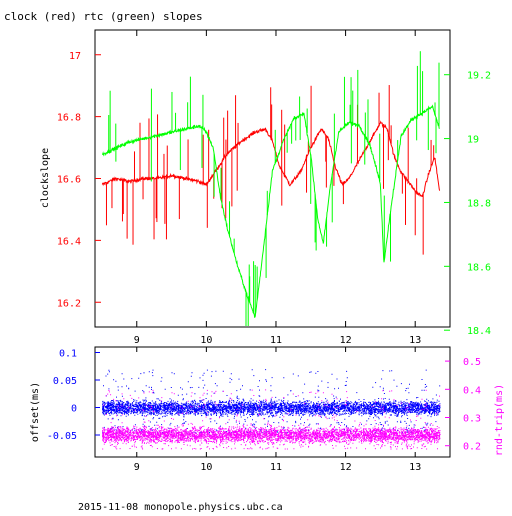  Describe the element at coordinates (137, 467) in the screenshot. I see `offset-x-tick-label: 9` at that location.